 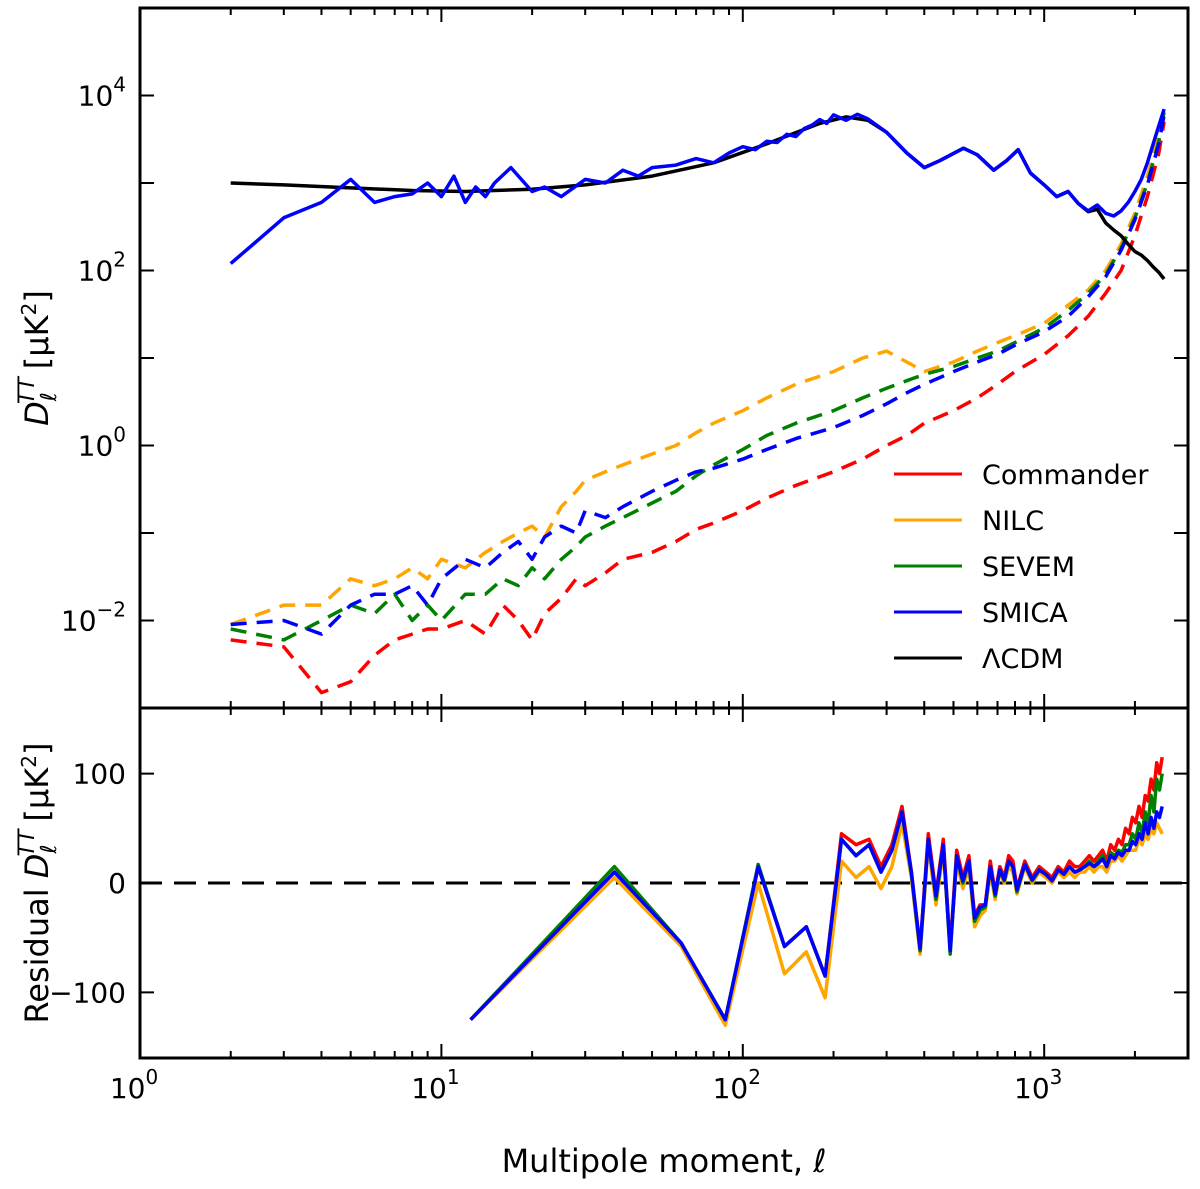 What do you see at coordinates (586, 1085) in the screenshot?
I see `x-tick-labels: 10⁰ 10¹ 10² 10³` at bounding box center [586, 1085].